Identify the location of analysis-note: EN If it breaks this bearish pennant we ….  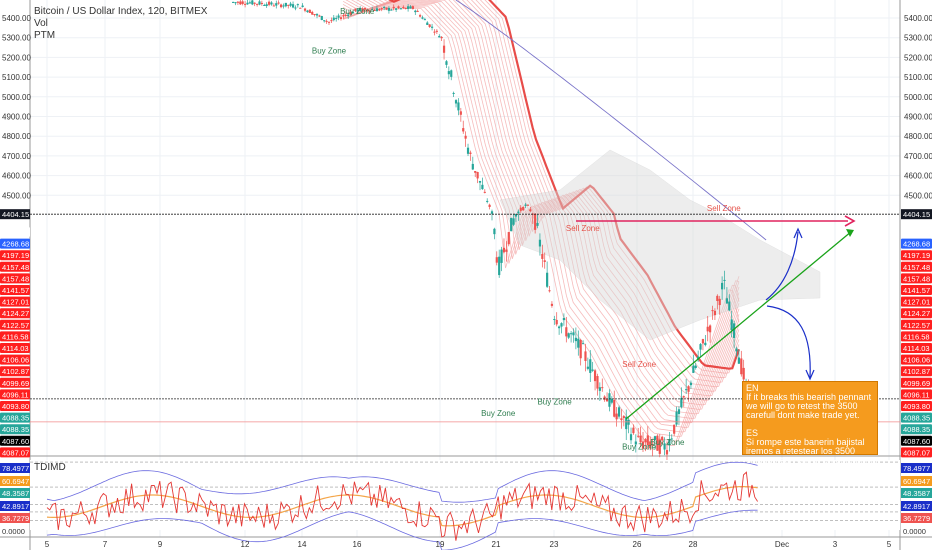
(810, 423).